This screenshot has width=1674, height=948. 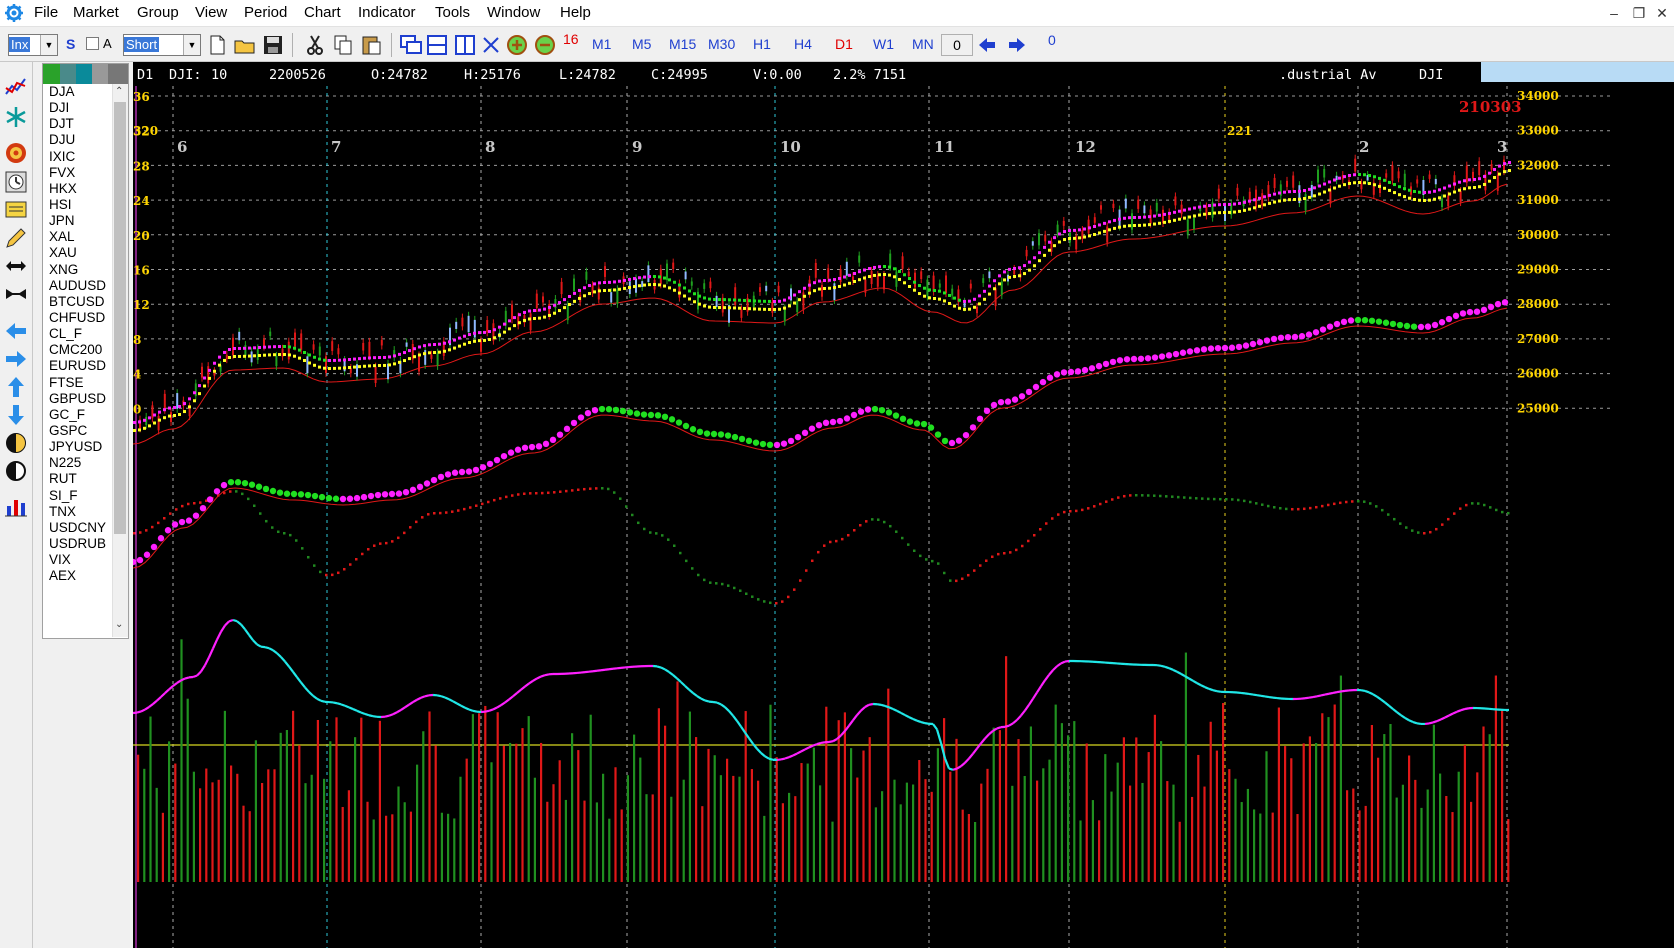 I want to click on scrollbar-thumb, so click(x=120, y=318).